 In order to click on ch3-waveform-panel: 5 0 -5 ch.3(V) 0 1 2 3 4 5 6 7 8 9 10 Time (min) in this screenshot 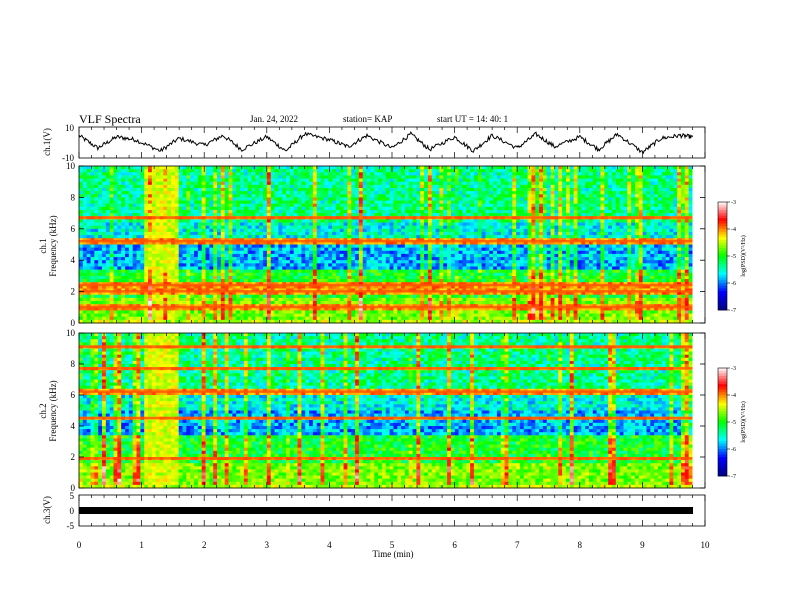, I will do `click(376, 525)`.